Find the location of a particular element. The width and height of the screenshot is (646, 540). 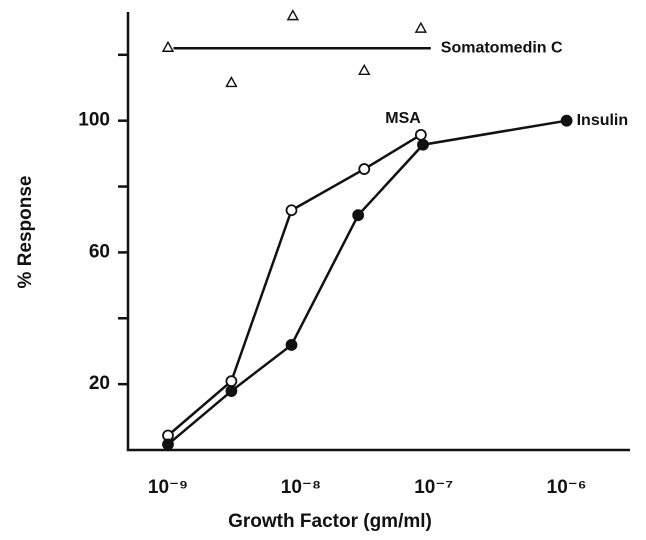

series-label: Somatomedin C is located at coordinates (502, 47).